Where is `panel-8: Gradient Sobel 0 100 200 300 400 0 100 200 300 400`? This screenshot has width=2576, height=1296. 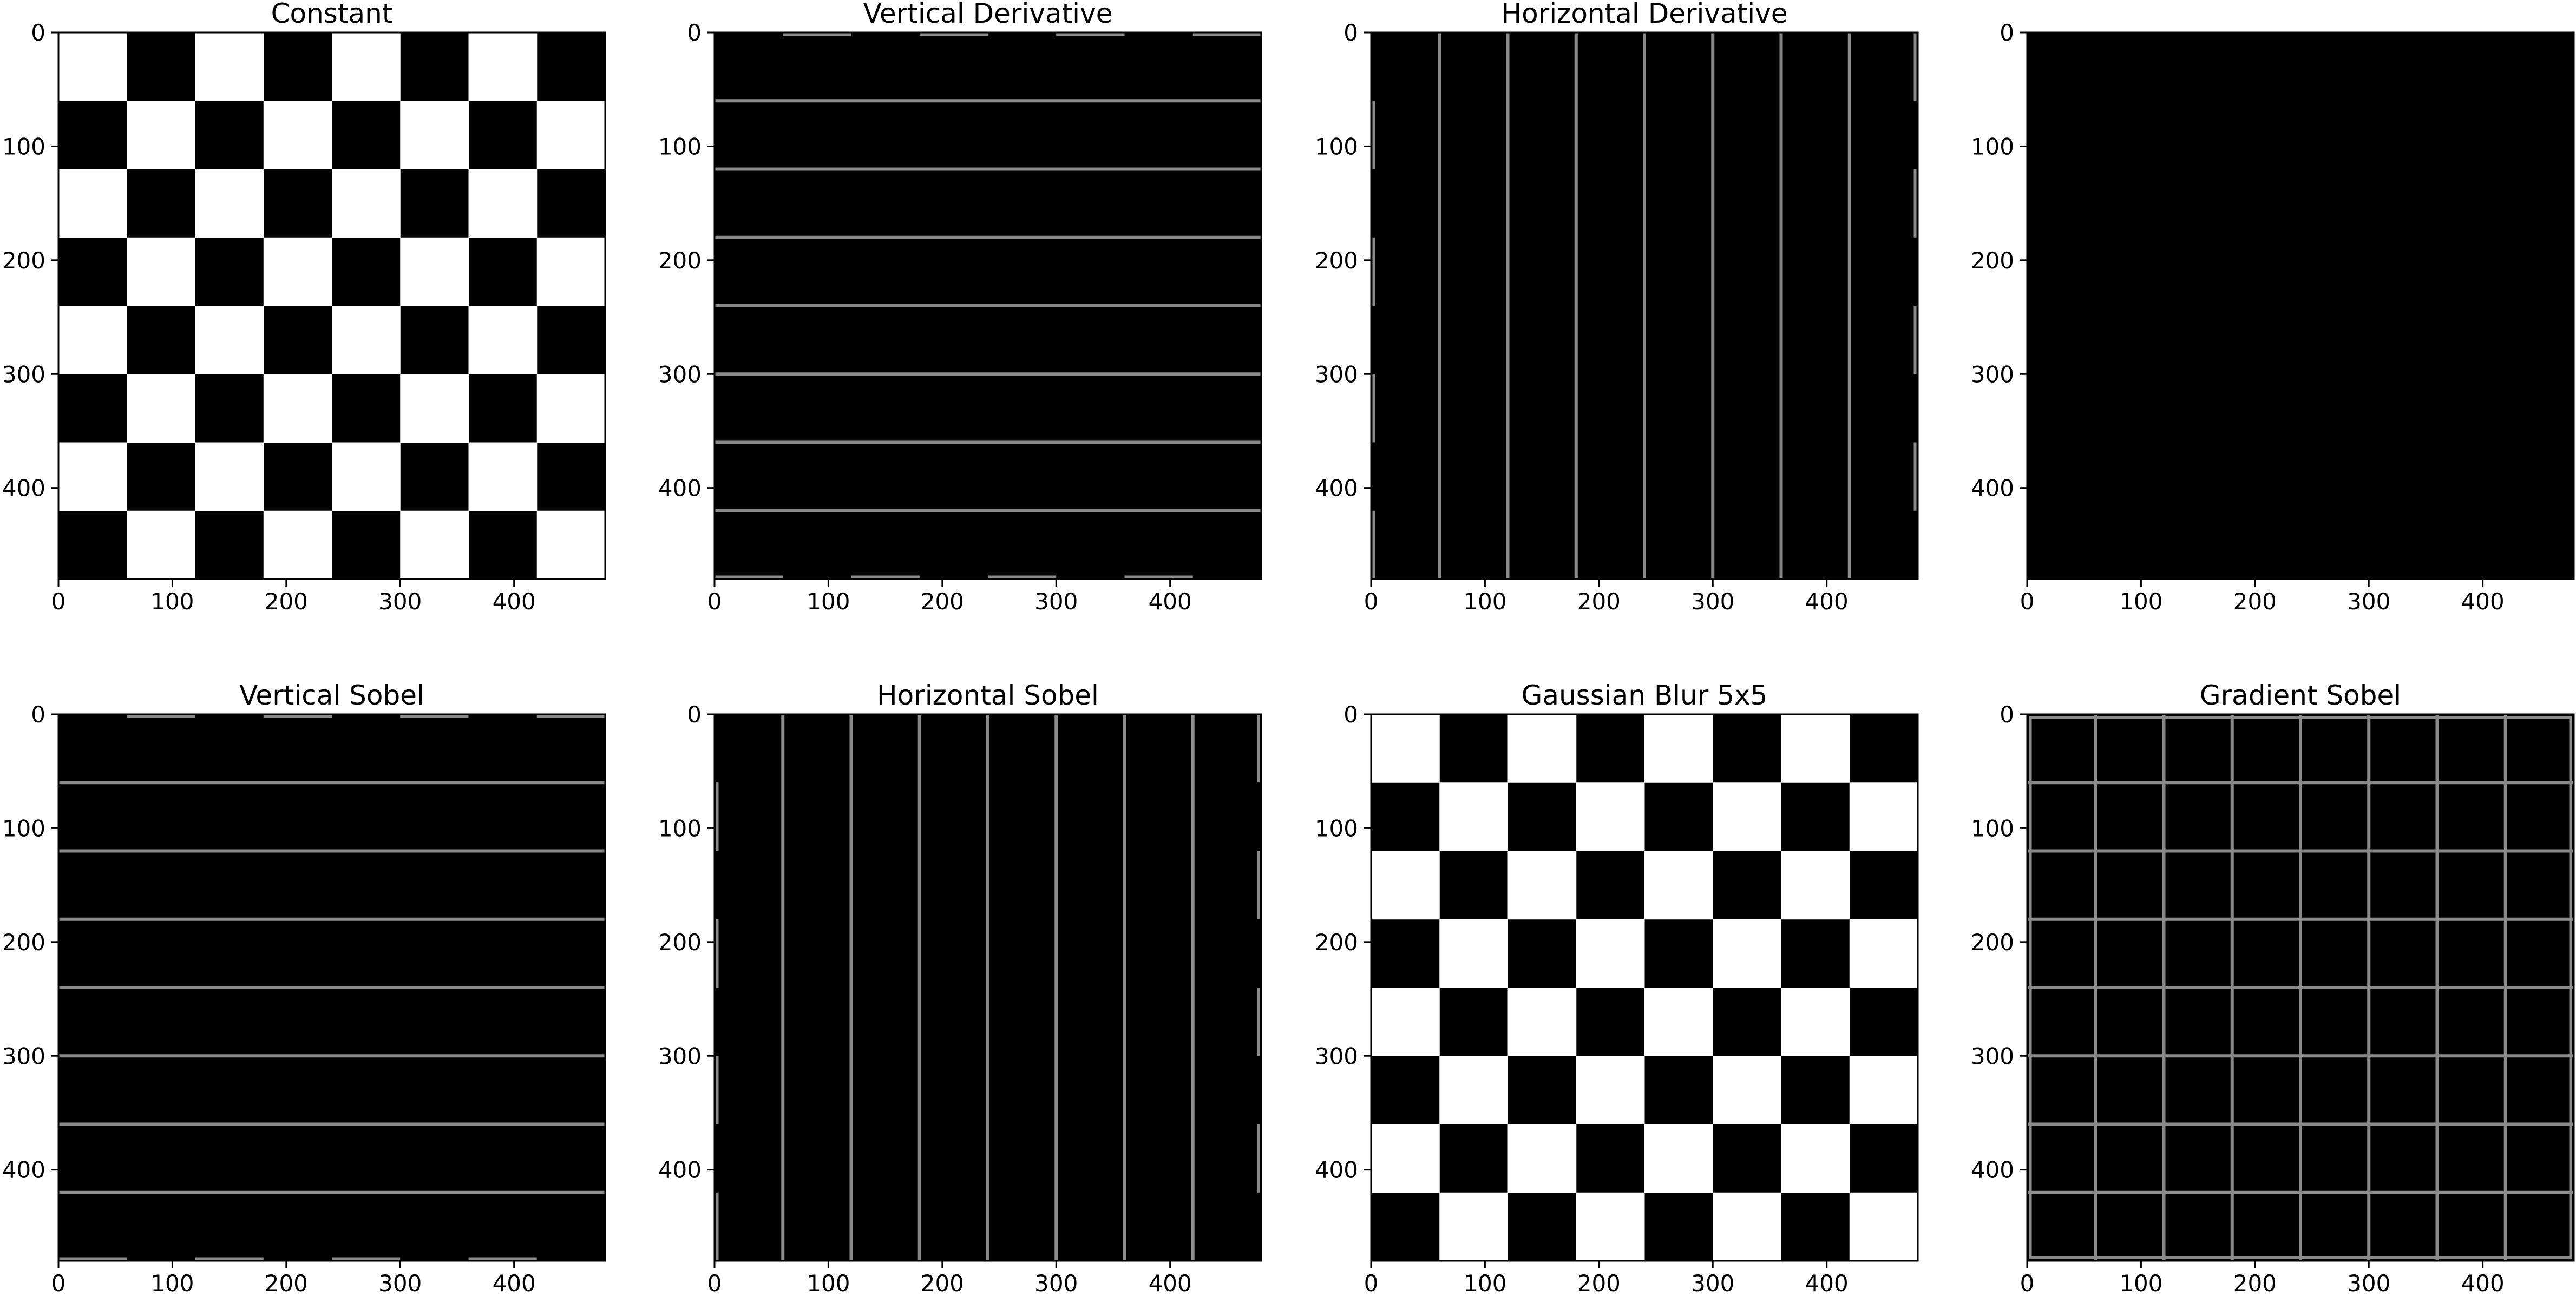
panel-8: Gradient Sobel 0 100 200 300 400 0 100 200 300 400 is located at coordinates (2273, 988).